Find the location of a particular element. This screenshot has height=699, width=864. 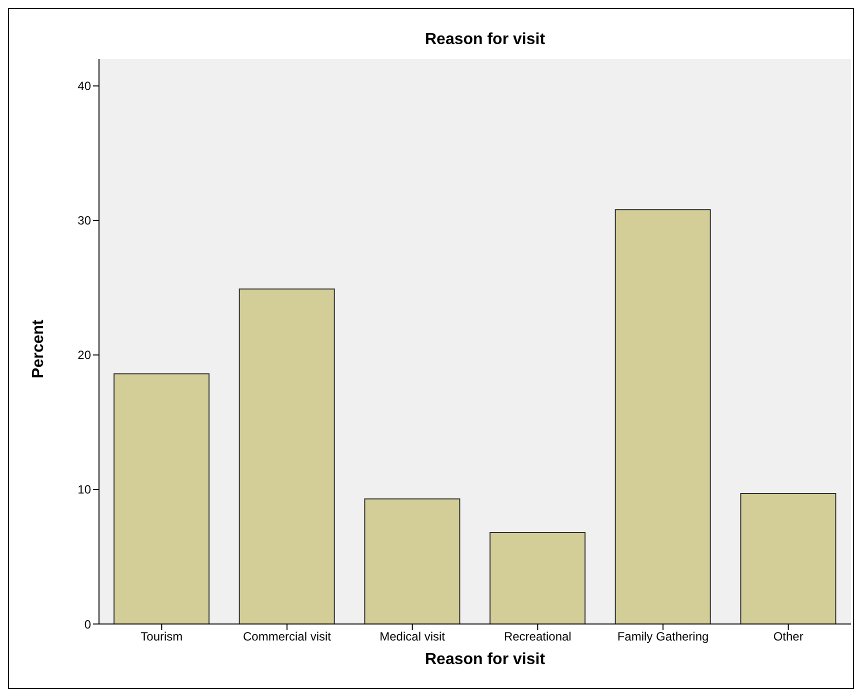

x-tick-label: Medical visit is located at coordinates (413, 637).